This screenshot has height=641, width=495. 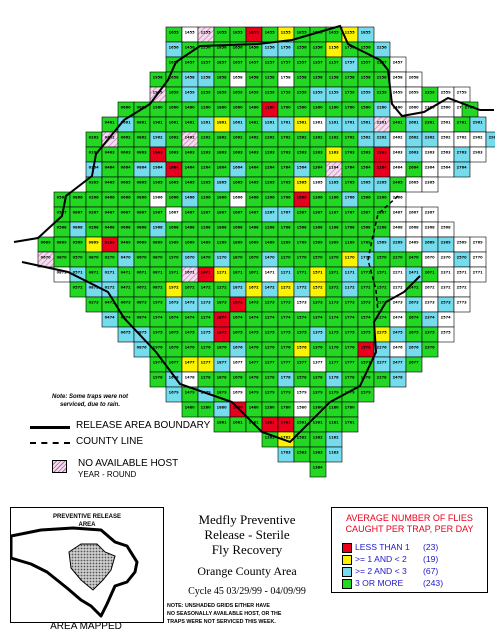 What do you see at coordinates (431, 547) in the screenshot?
I see `red-count: (23)` at bounding box center [431, 547].